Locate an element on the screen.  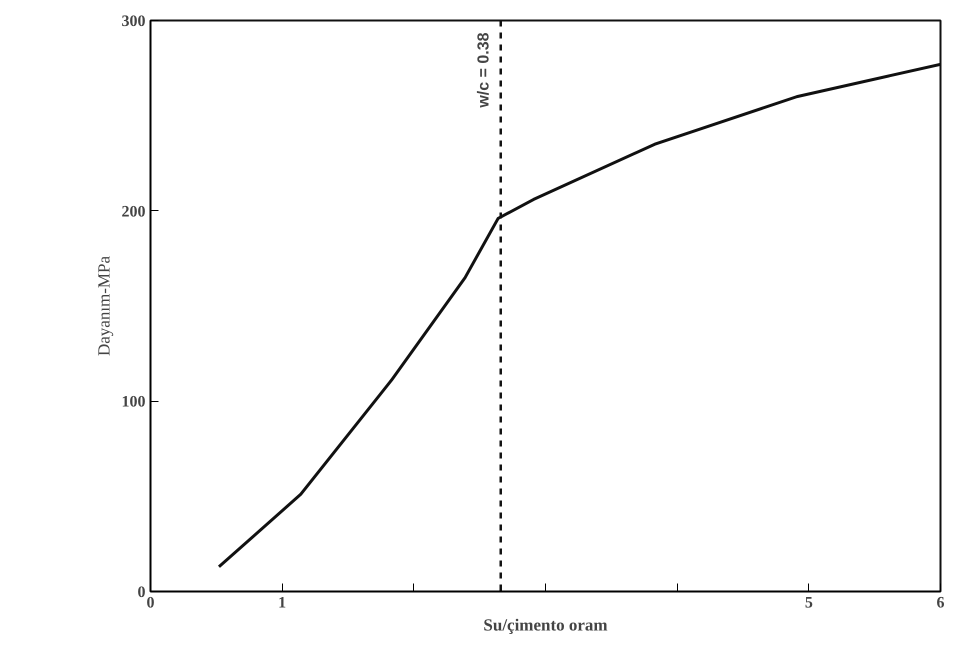
x-tick-label: 6 is located at coordinates (940, 603).